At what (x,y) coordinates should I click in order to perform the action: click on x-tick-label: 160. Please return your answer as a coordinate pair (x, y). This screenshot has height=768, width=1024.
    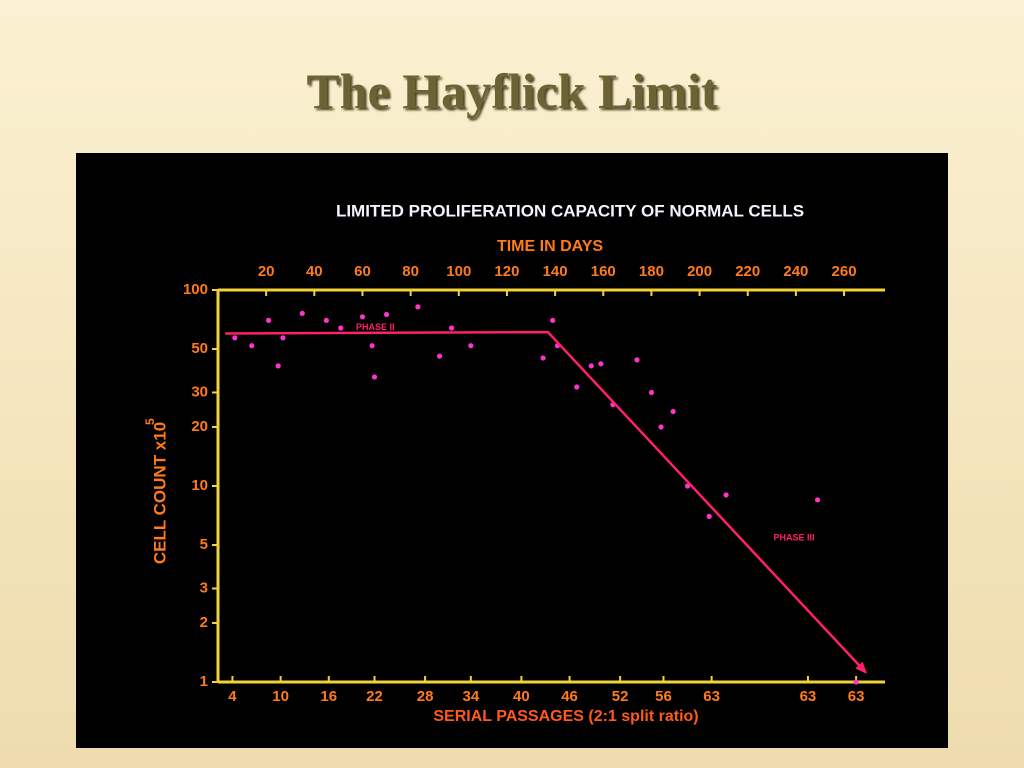
    Looking at the image, I should click on (603, 271).